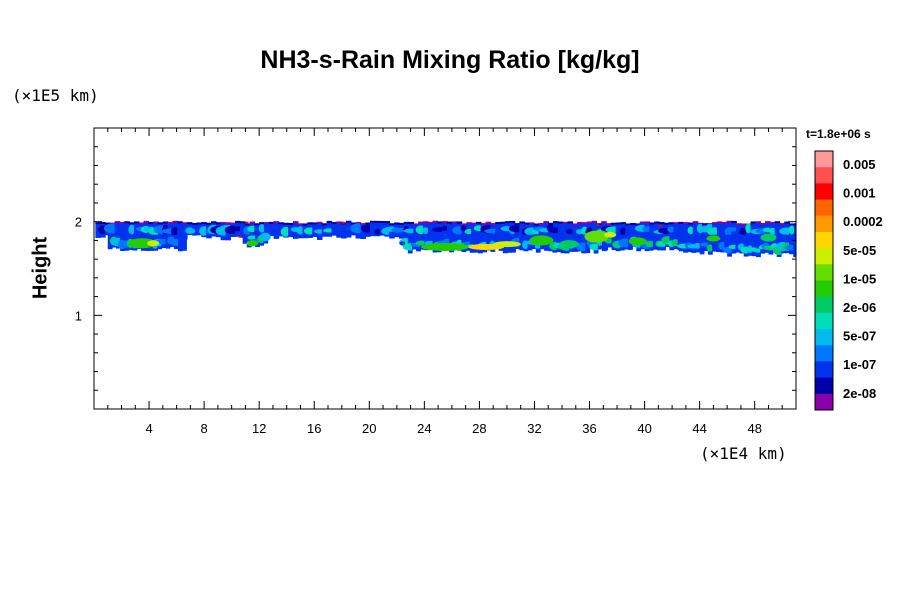  Describe the element at coordinates (859, 336) in the screenshot. I see `colorbar-label: 5e-07` at that location.